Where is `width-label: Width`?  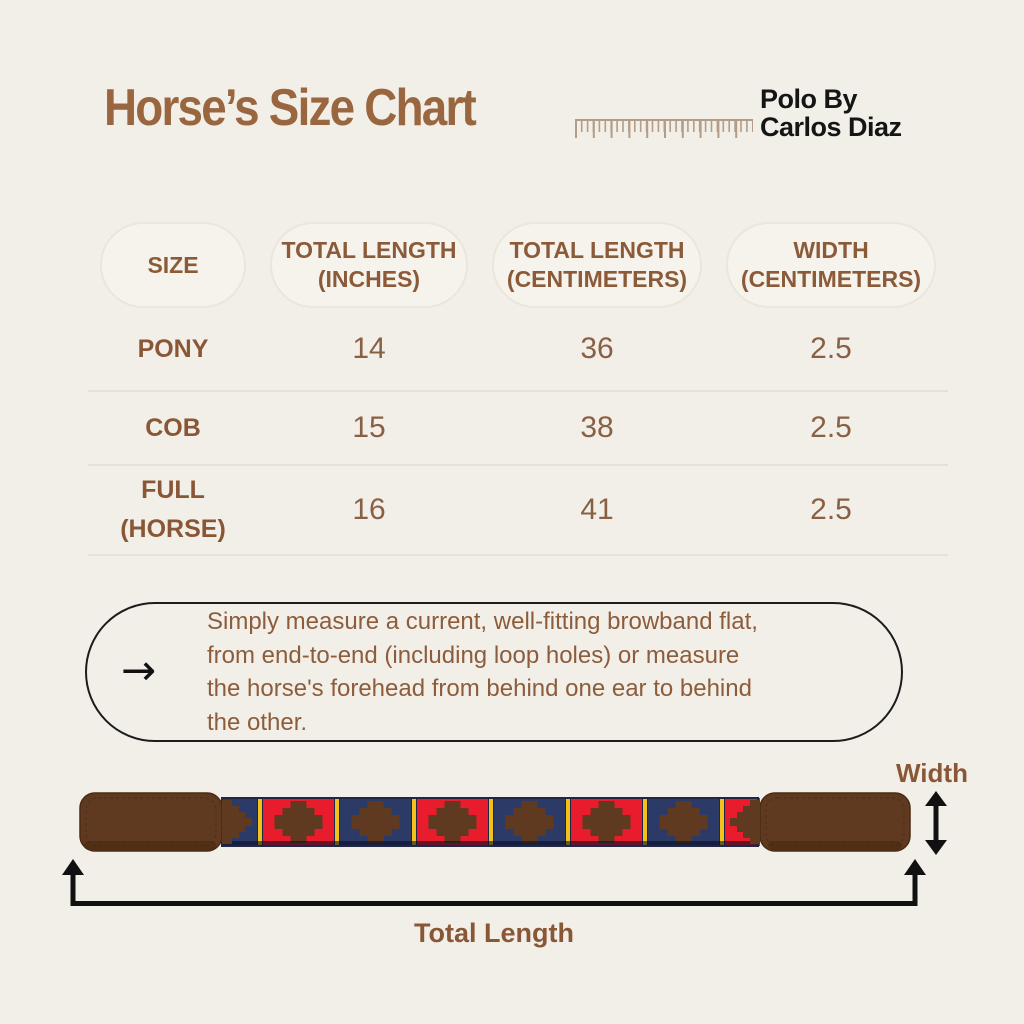
width-label: Width is located at coordinates (932, 773).